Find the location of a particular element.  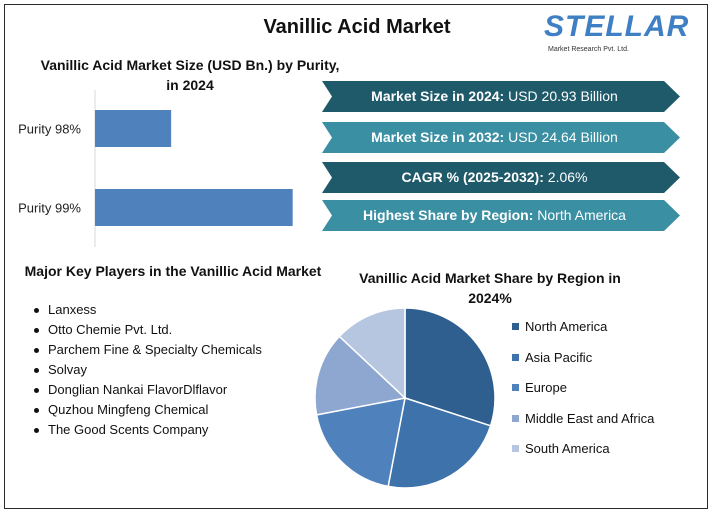

key-player-item: Solvay is located at coordinates (146, 370).